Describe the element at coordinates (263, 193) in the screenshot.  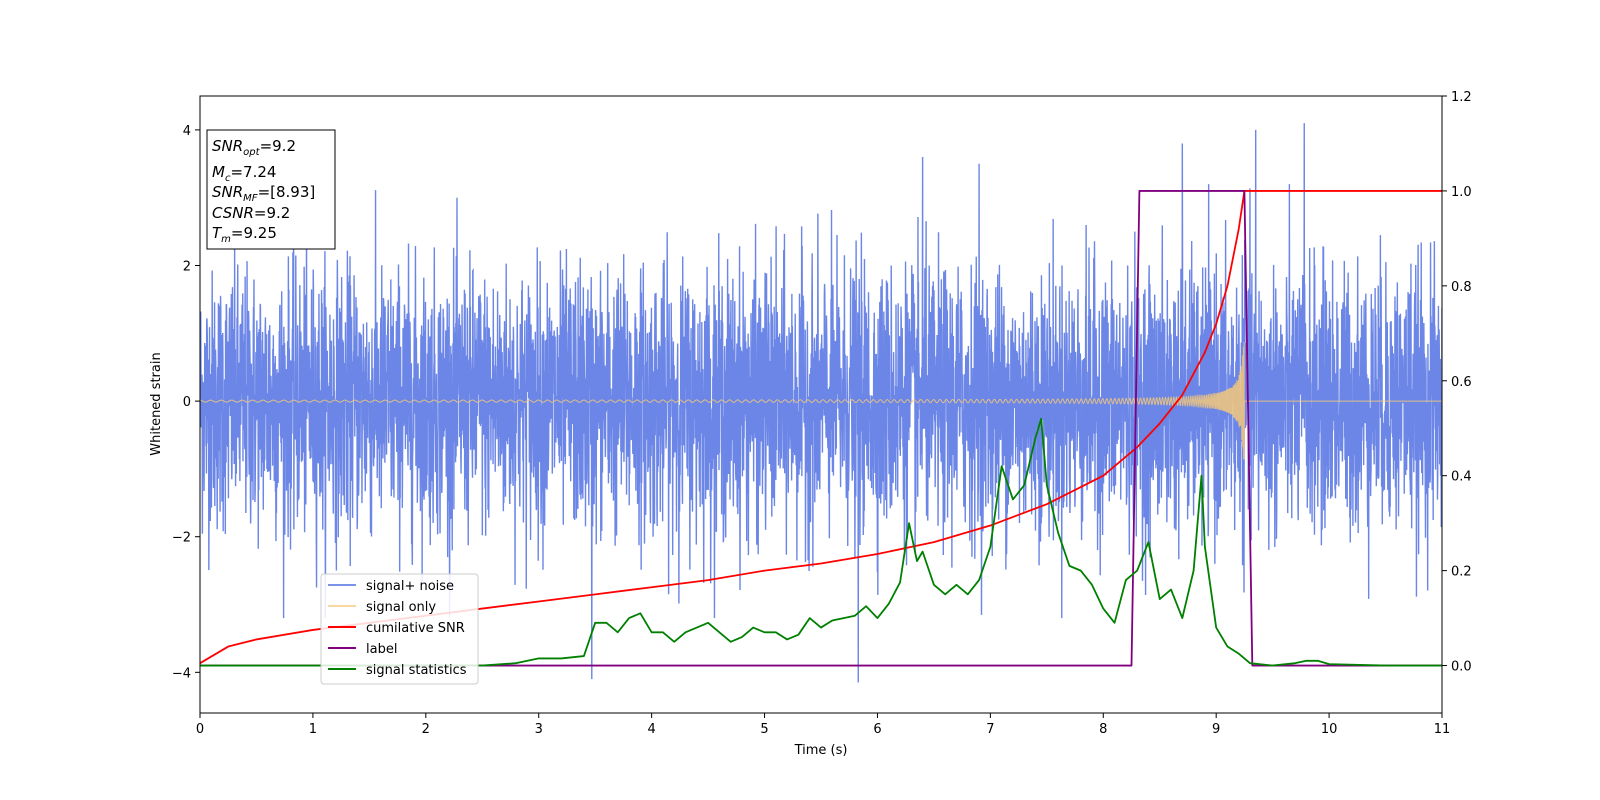
I see `info-box-line: SNRMF=[8.93]` at that location.